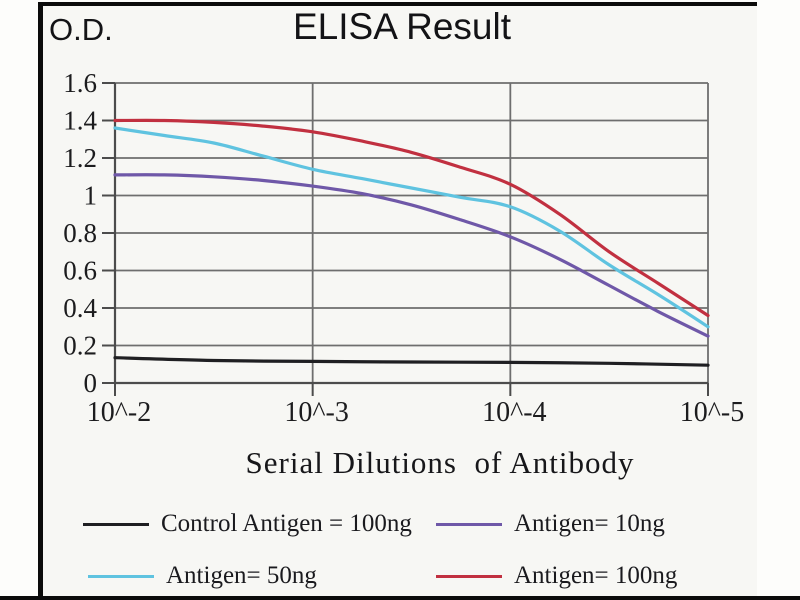  I want to click on legend-label: Control Antigen = 100ng, so click(286, 523).